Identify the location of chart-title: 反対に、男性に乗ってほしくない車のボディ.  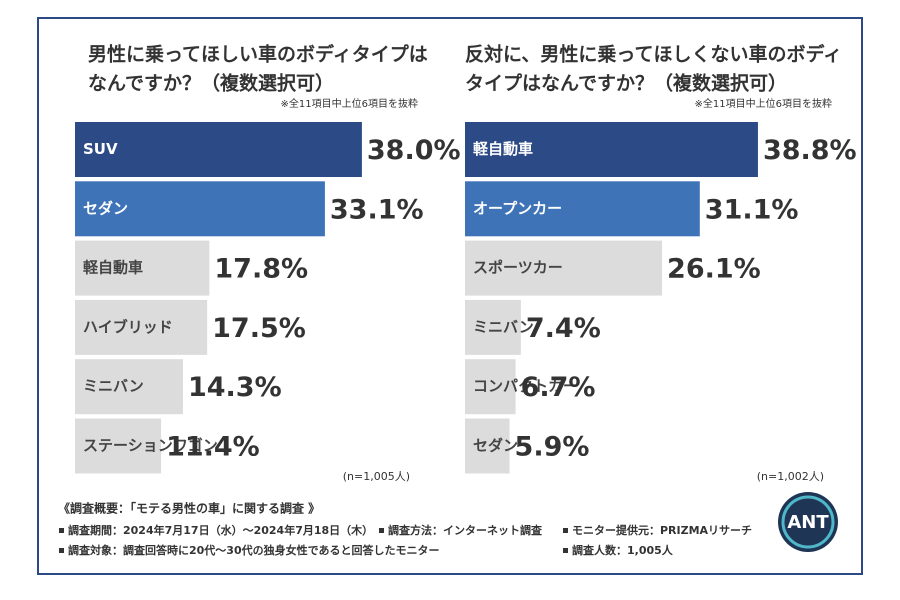
(653, 54).